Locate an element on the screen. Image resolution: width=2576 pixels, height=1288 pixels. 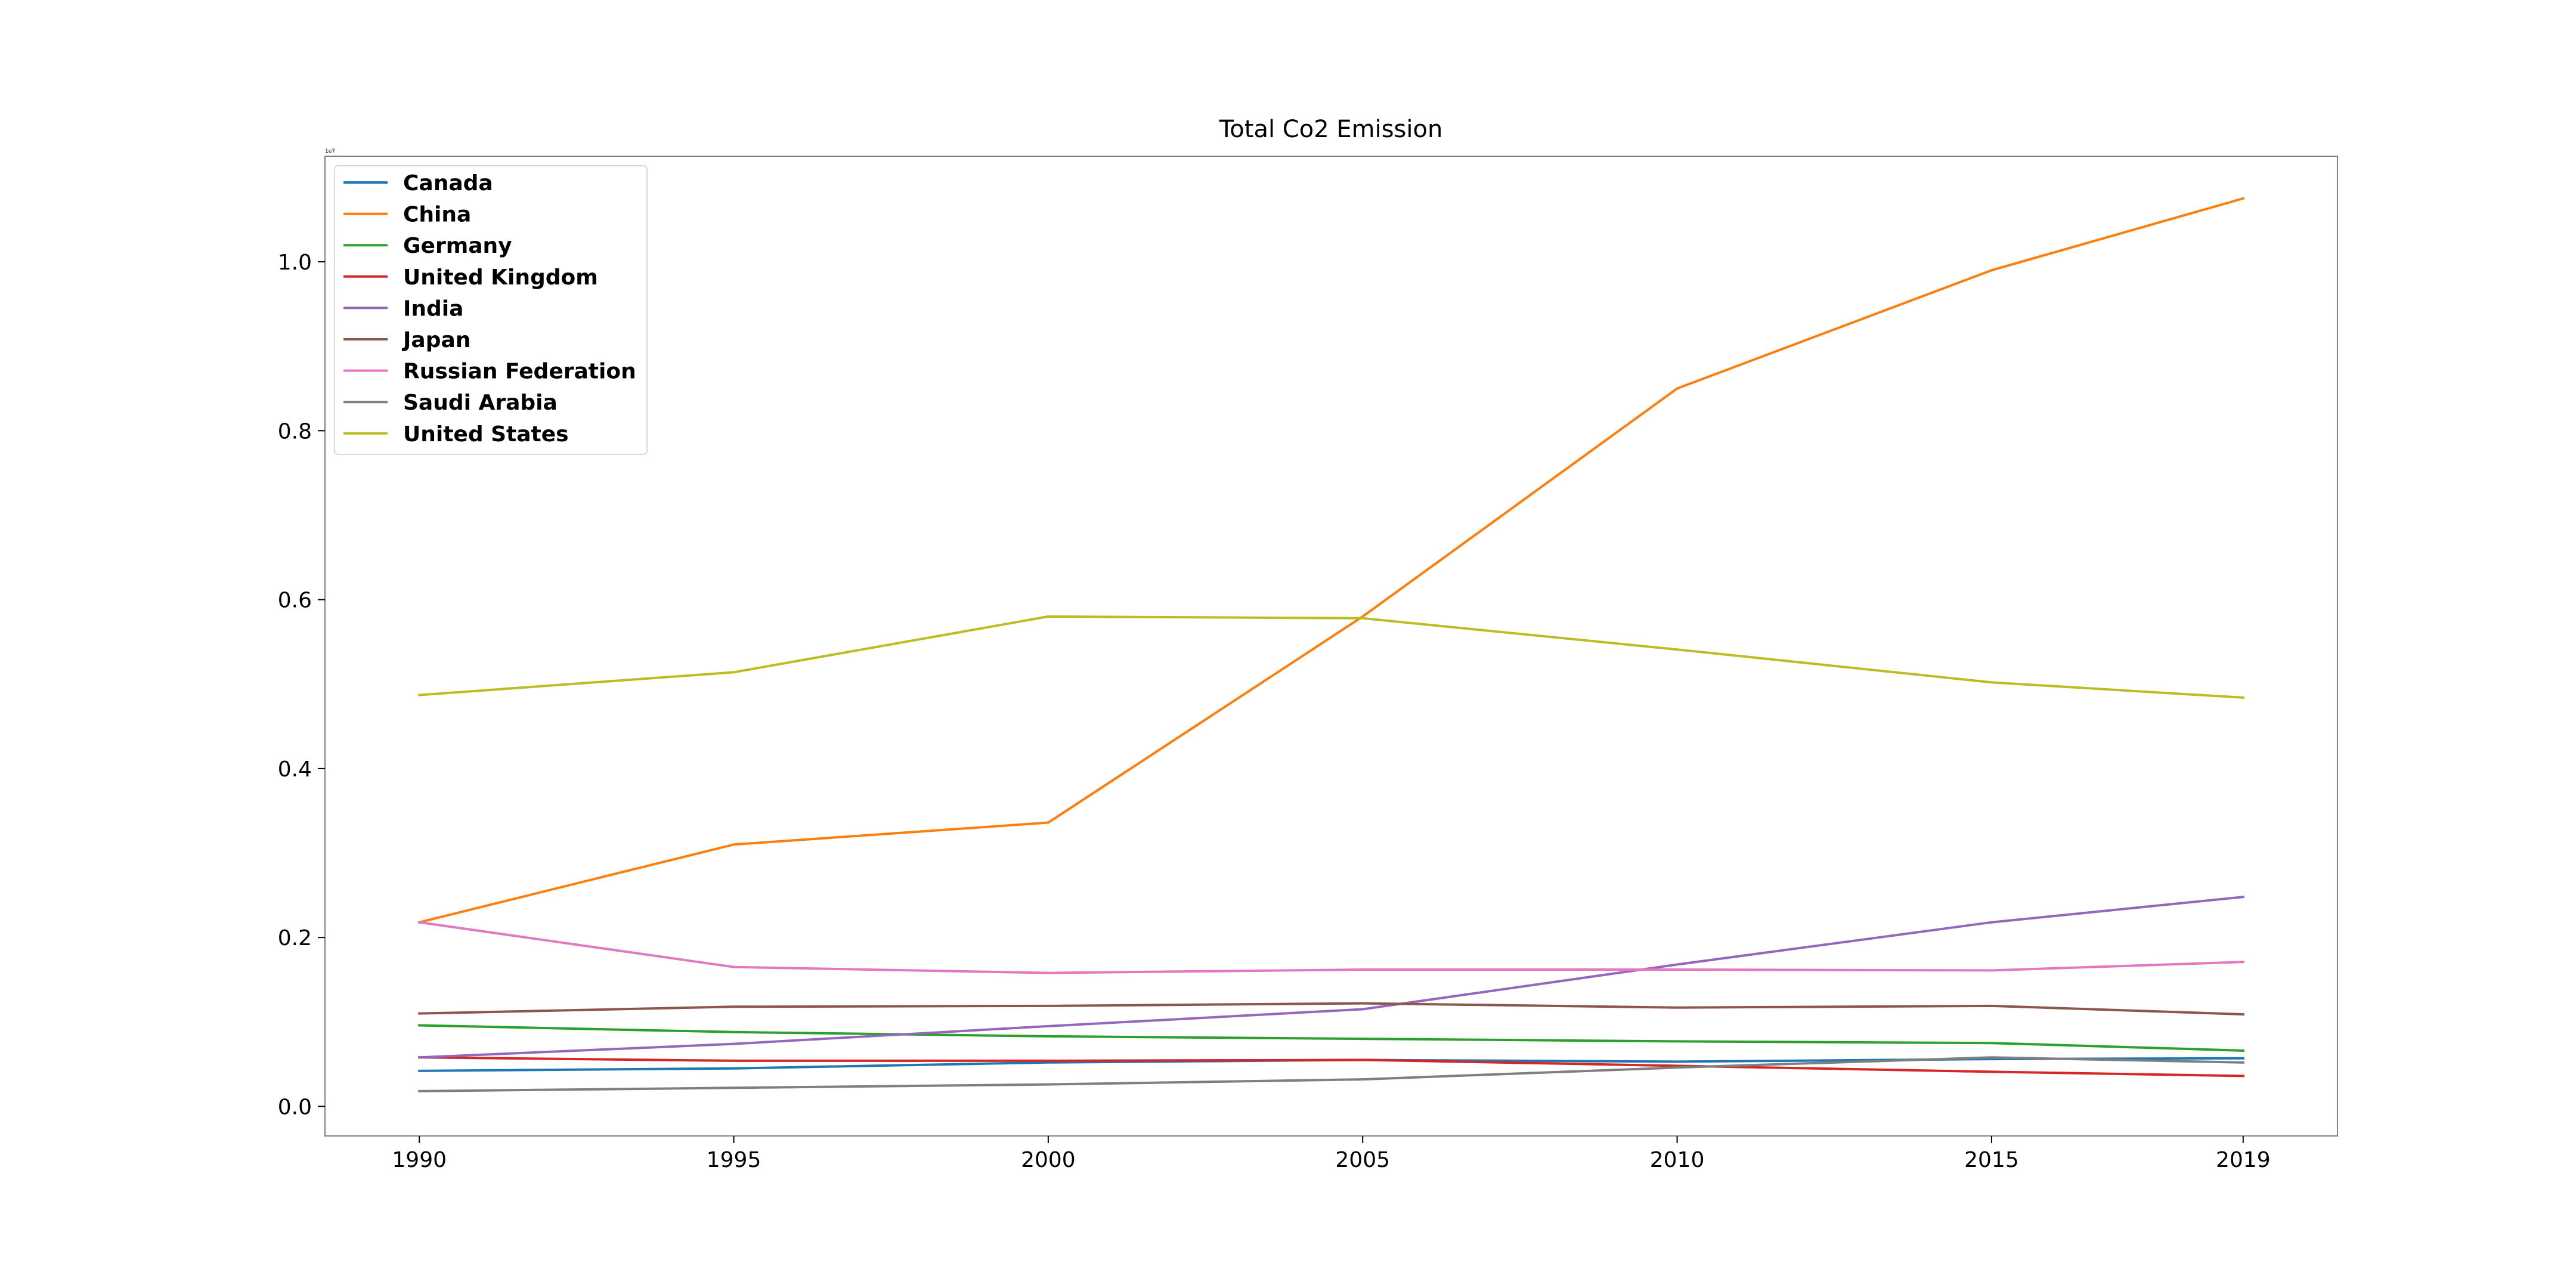
legend-entry-canada: Canada is located at coordinates (418, 183).